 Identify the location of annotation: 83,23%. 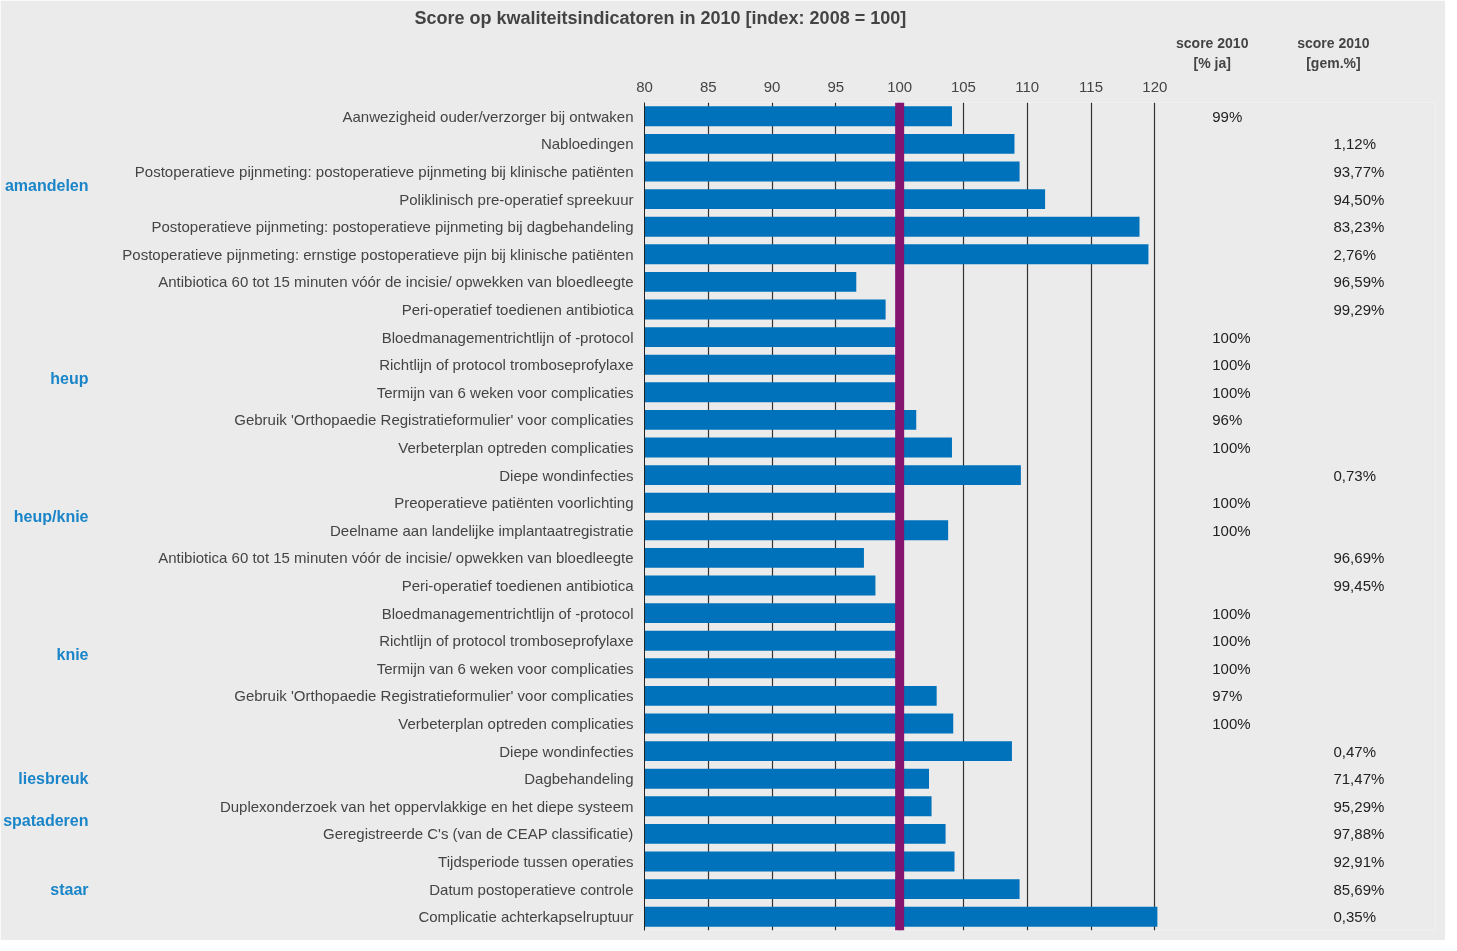
(1359, 227).